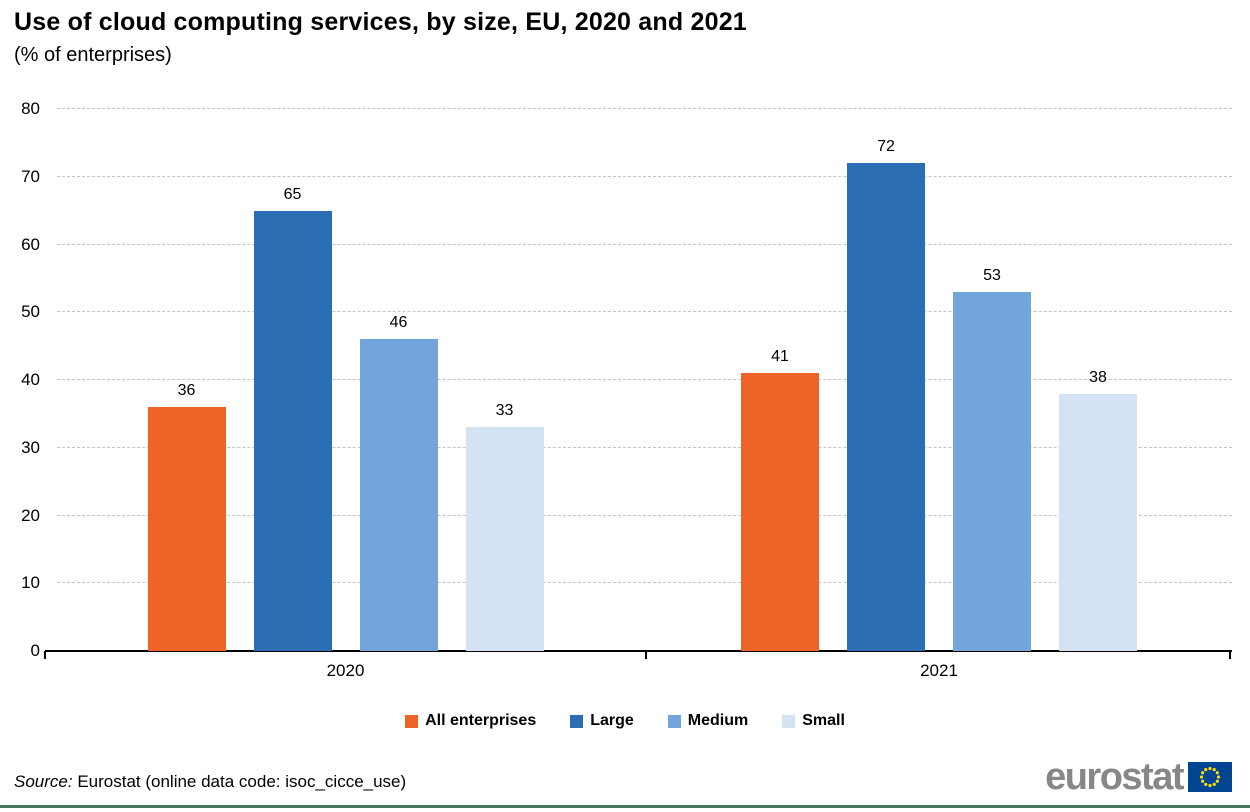 Image resolution: width=1250 pixels, height=812 pixels. Describe the element at coordinates (780, 499) in the screenshot. I see `bar-all-enterprises-2021: 41` at that location.